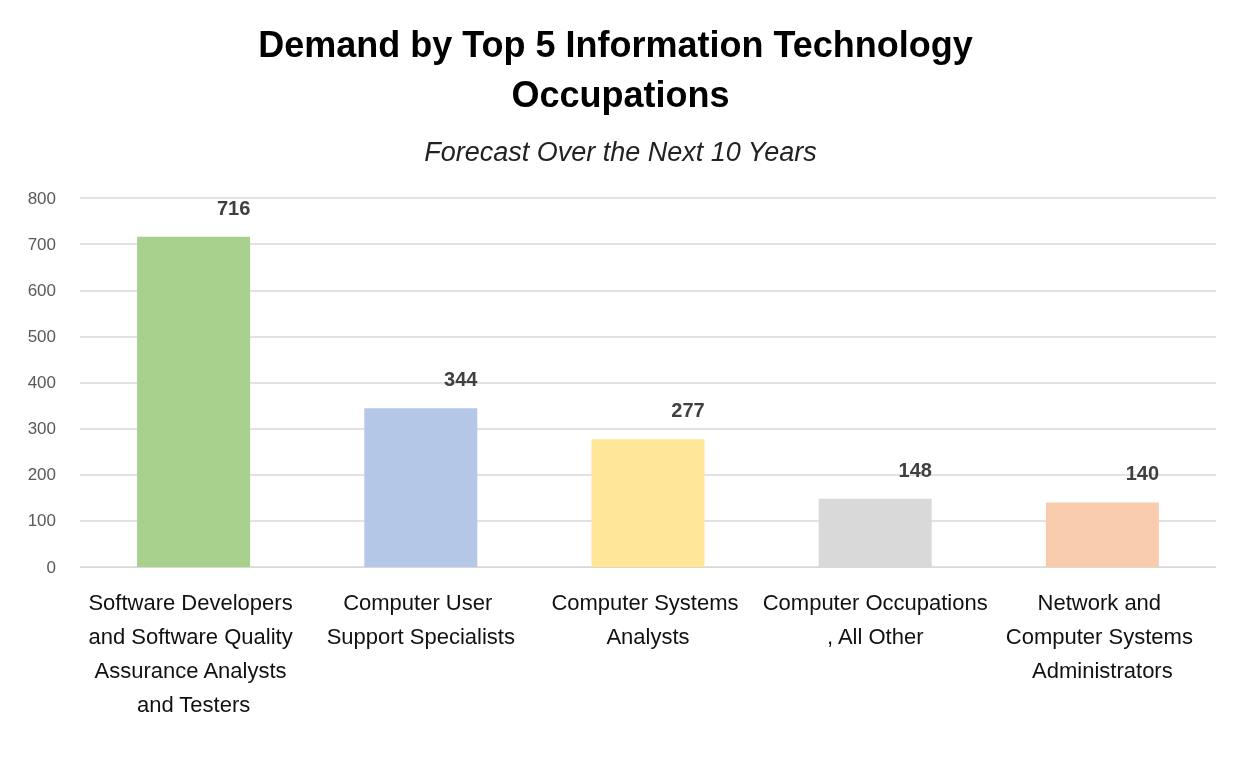  I want to click on data-label: 277, so click(688, 410).